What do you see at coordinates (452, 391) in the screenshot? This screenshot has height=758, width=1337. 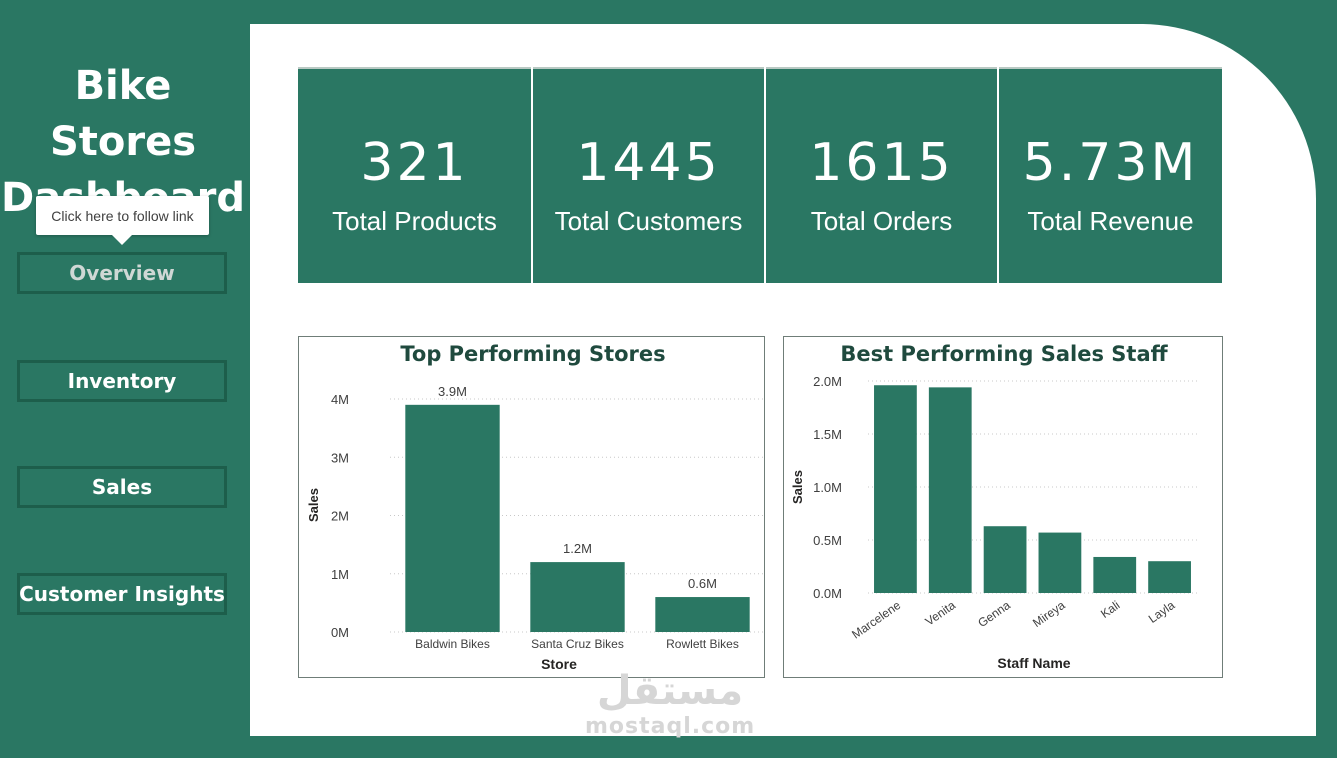 I see `data-label: 3.9M` at bounding box center [452, 391].